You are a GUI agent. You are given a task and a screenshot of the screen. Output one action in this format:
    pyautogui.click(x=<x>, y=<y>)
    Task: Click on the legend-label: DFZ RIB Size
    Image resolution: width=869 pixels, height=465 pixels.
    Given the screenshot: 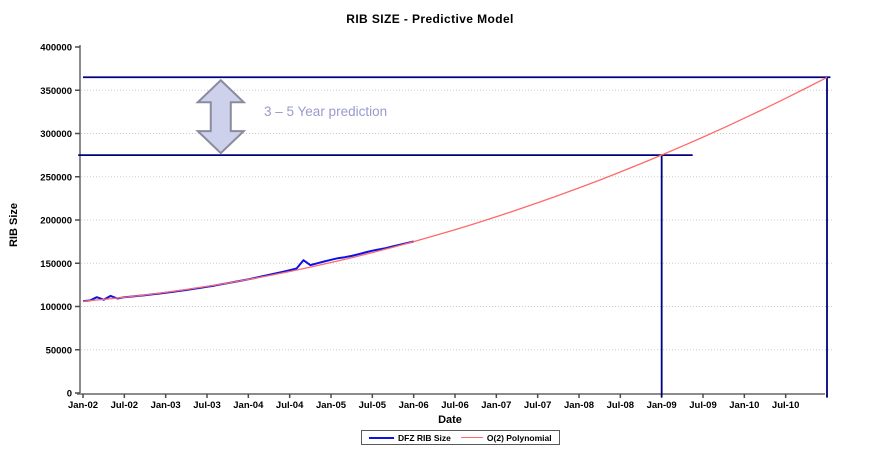 What is the action you would take?
    pyautogui.click(x=424, y=437)
    